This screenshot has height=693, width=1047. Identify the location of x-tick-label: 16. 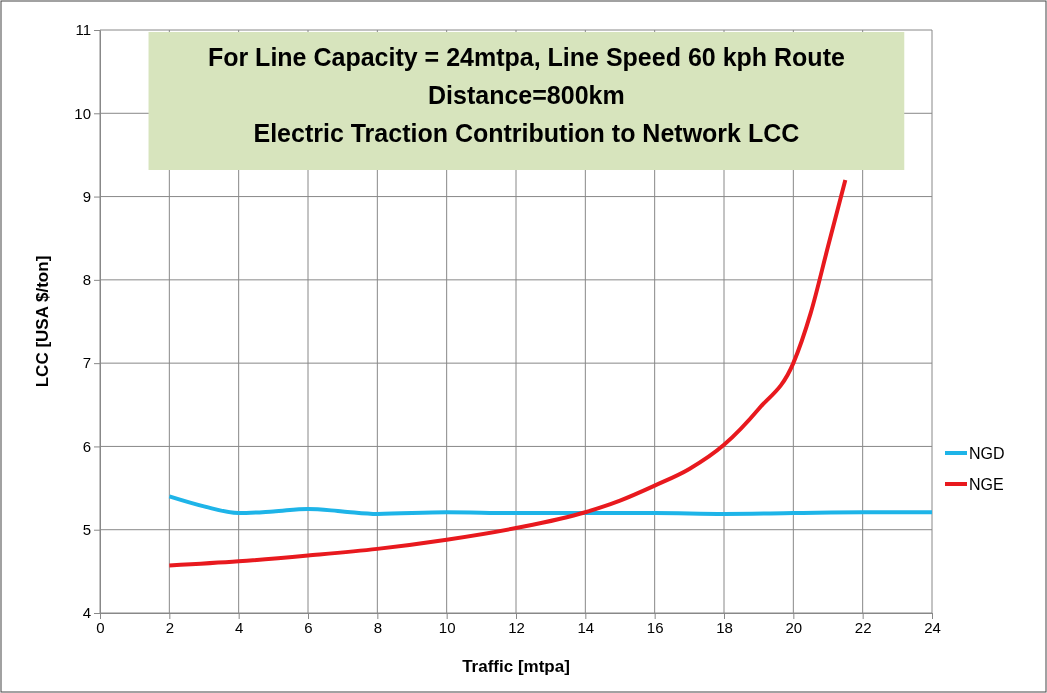
(655, 627).